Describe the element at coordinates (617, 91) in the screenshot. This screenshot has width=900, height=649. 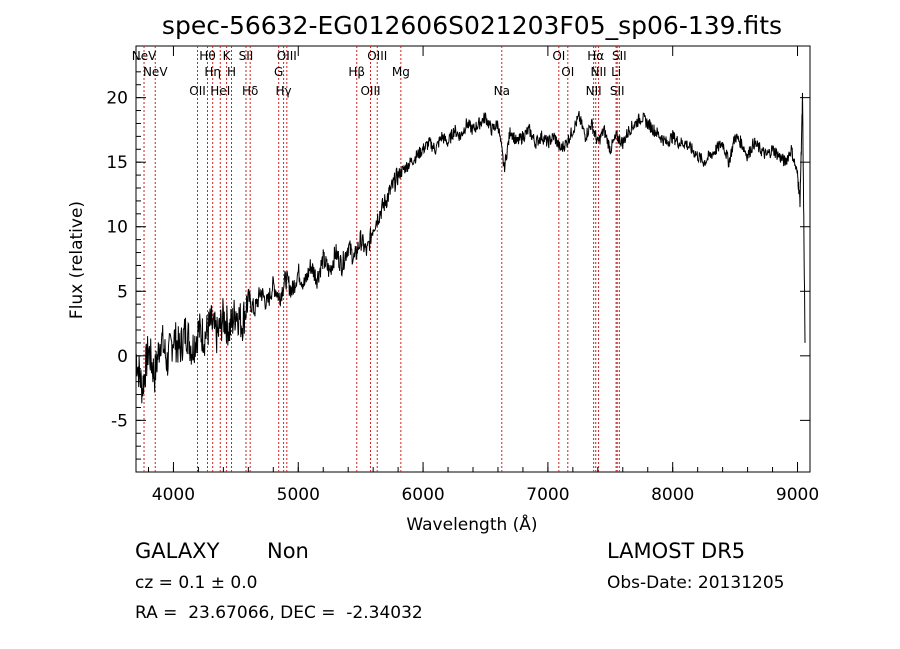
I see `spectral-line-label-23: SII` at that location.